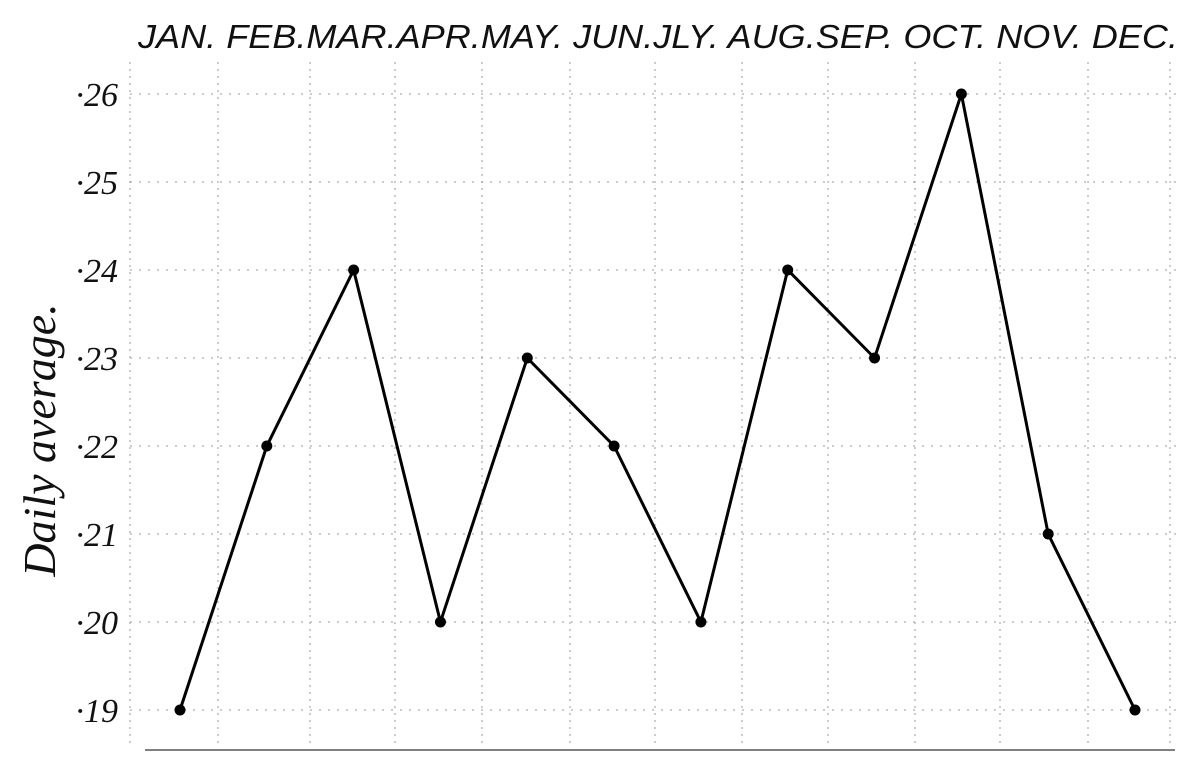 This screenshot has height=766, width=1200. I want to click on y-tick-label-3: ·22, so click(97, 447).